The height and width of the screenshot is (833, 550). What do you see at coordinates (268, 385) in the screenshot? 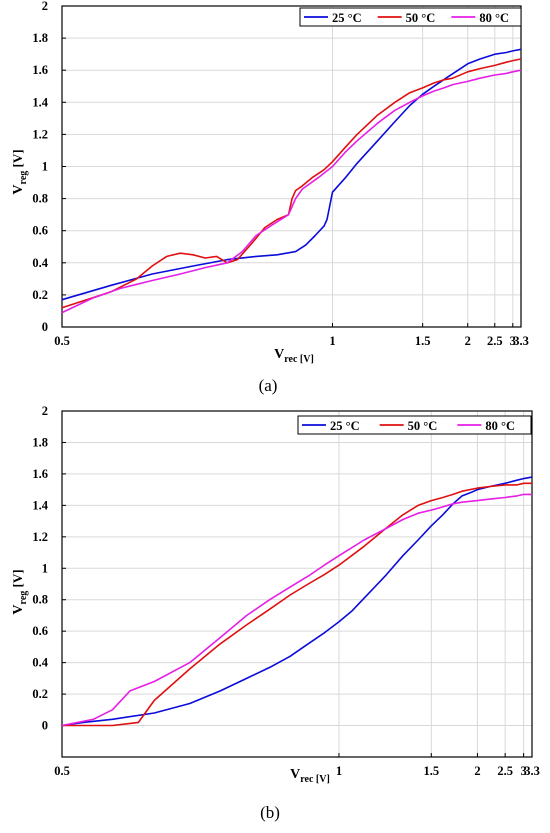
I see `panel-caption: (a)` at bounding box center [268, 385].